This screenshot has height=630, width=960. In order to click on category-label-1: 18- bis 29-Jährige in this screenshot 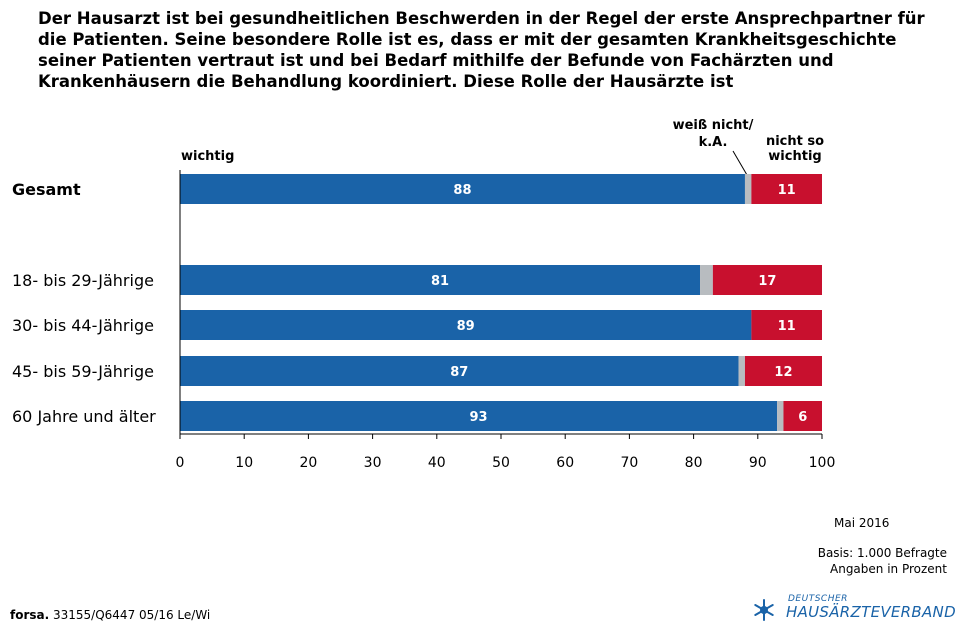, I will do `click(83, 280)`.